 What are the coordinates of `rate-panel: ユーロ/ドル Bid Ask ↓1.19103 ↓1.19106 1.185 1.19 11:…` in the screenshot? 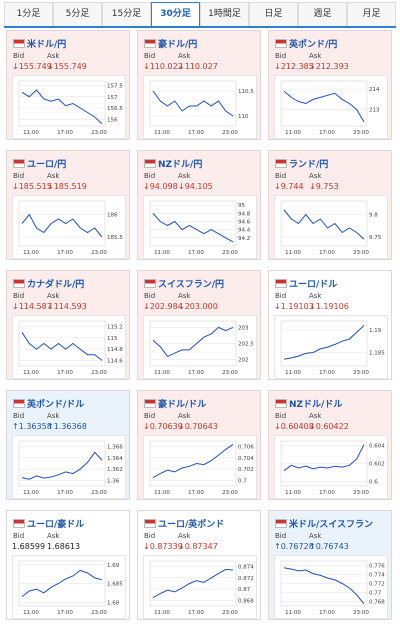 It's located at (330, 325).